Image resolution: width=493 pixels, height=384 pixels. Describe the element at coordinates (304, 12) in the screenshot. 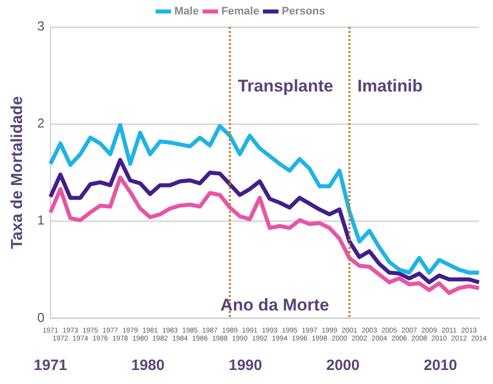

I see `legend-label: Persons` at that location.